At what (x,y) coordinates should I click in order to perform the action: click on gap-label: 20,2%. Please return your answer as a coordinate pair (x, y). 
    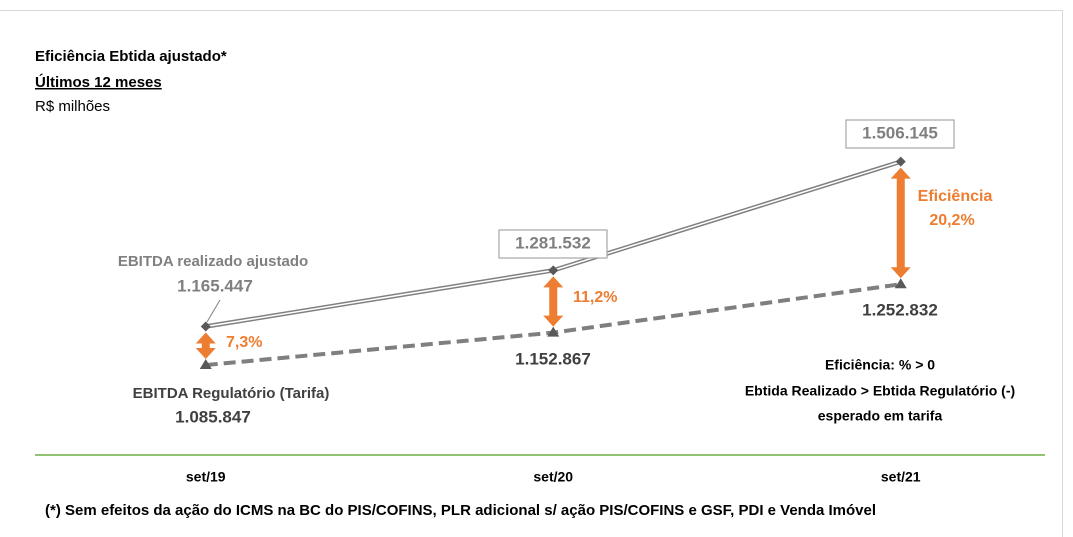
    Looking at the image, I should click on (951, 220).